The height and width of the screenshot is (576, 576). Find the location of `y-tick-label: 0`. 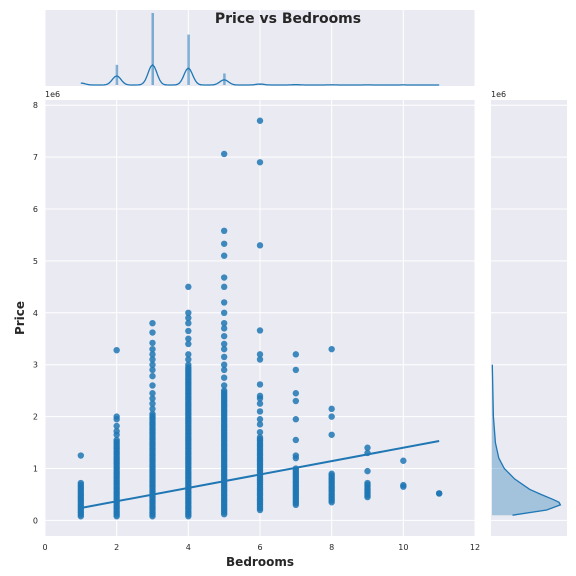

y-tick-label: 0 is located at coordinates (35, 520).